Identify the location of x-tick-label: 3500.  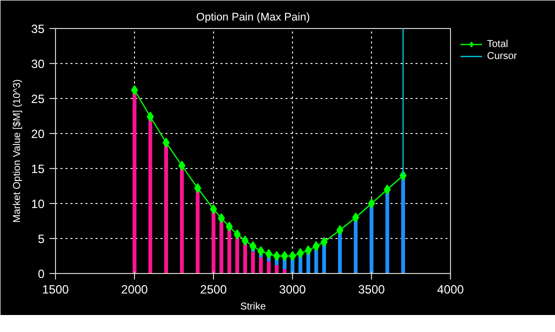
(372, 289).